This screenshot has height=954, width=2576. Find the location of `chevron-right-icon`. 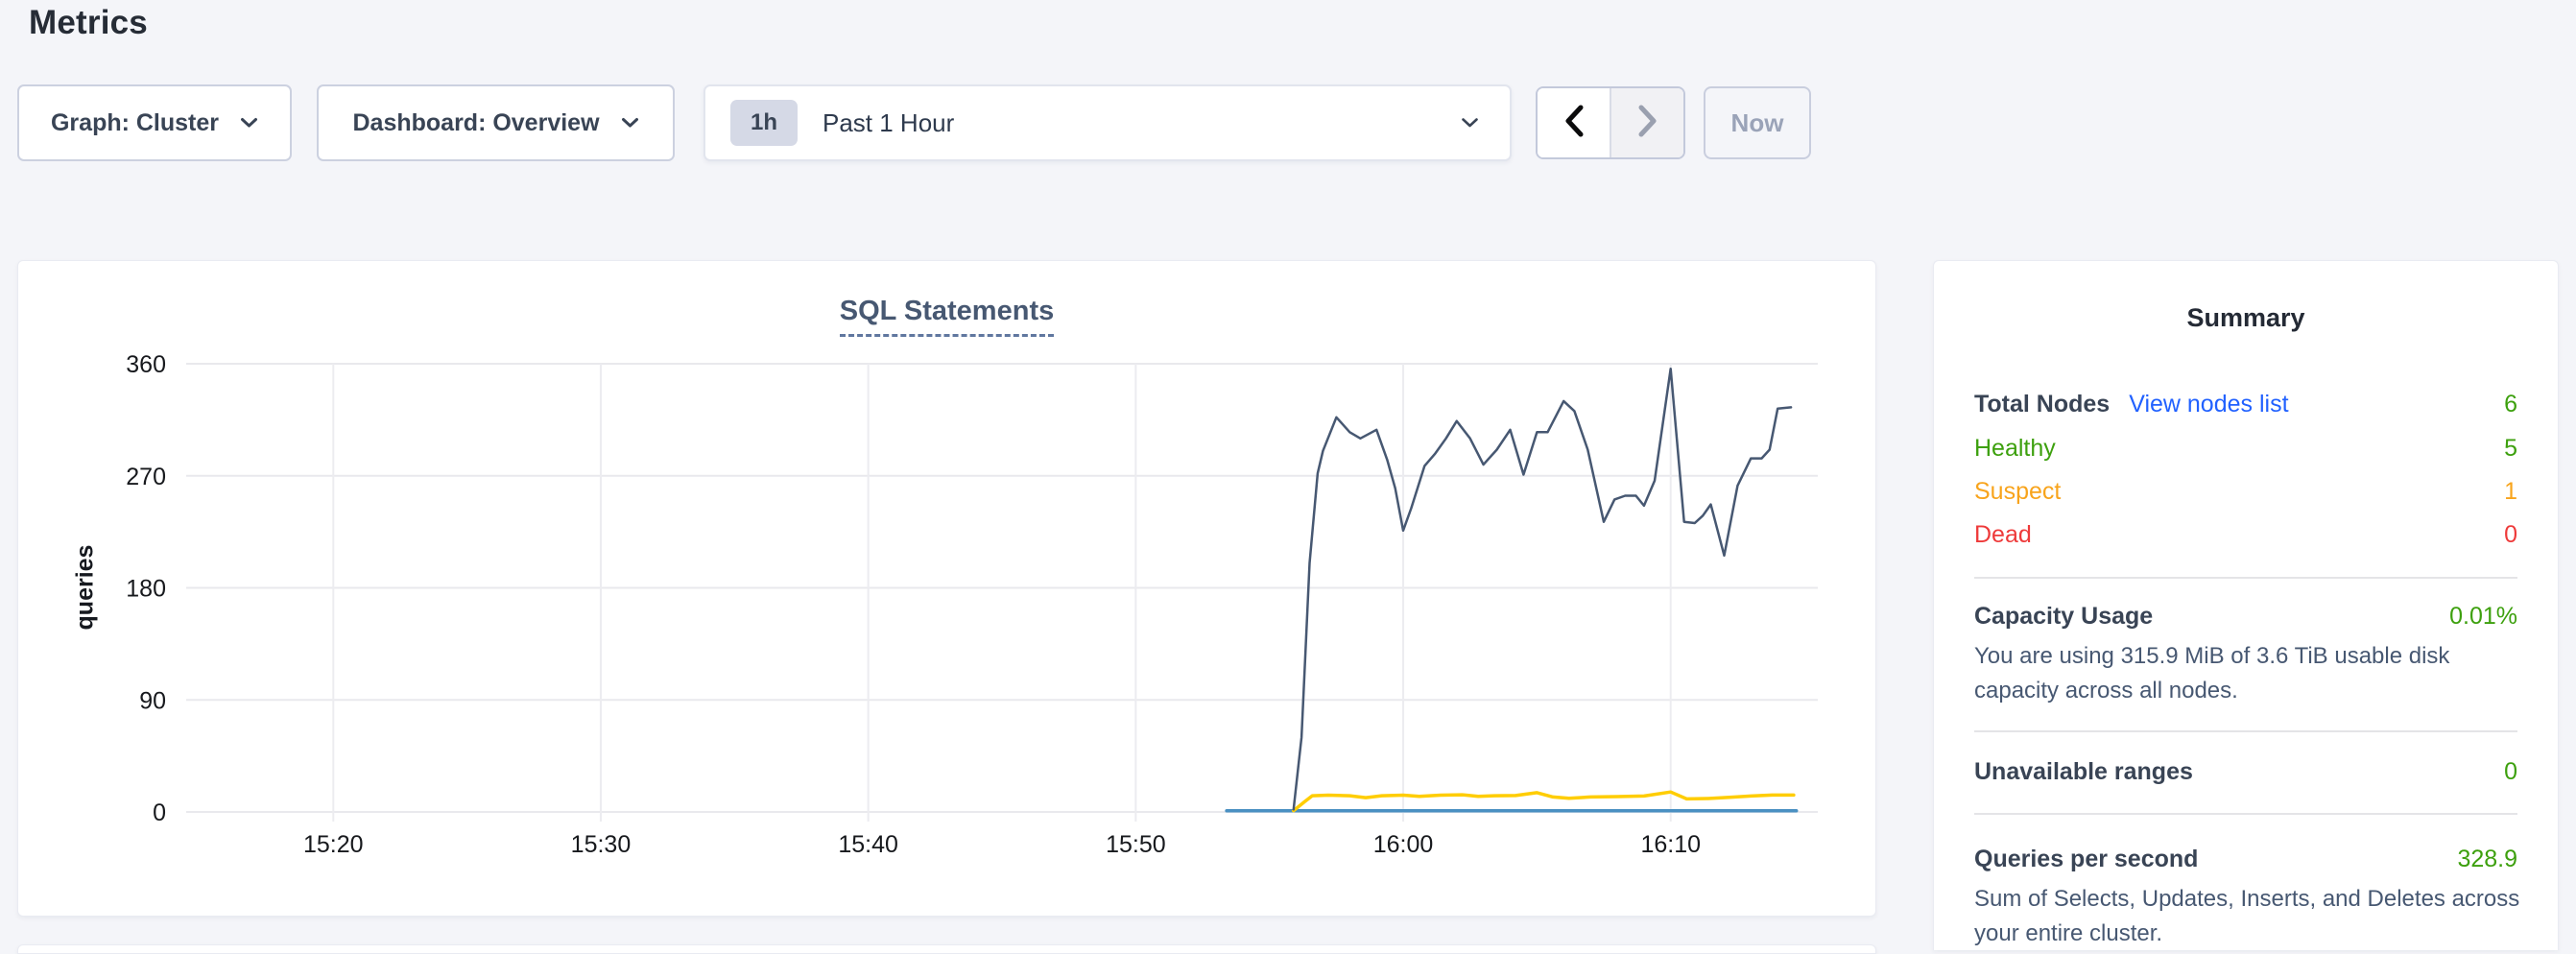

chevron-right-icon is located at coordinates (1647, 123).